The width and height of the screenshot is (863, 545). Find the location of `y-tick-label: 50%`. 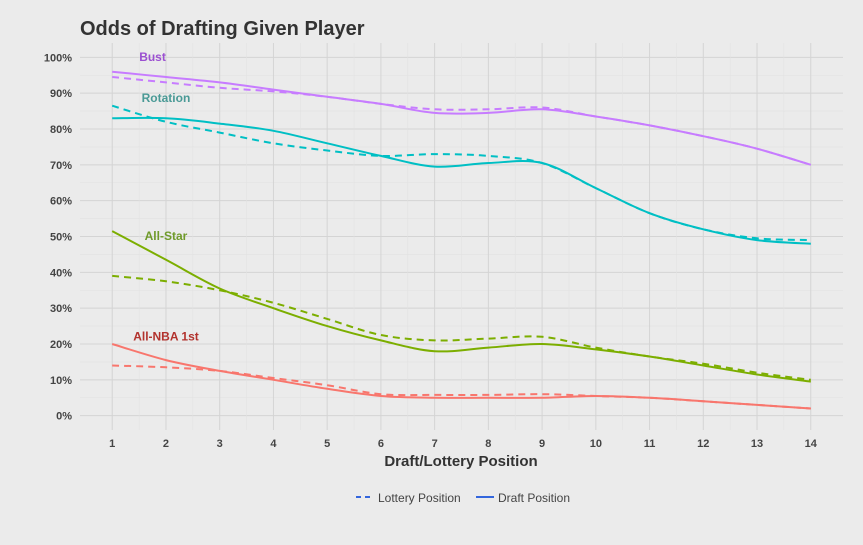

y-tick-label: 50% is located at coordinates (61, 238).